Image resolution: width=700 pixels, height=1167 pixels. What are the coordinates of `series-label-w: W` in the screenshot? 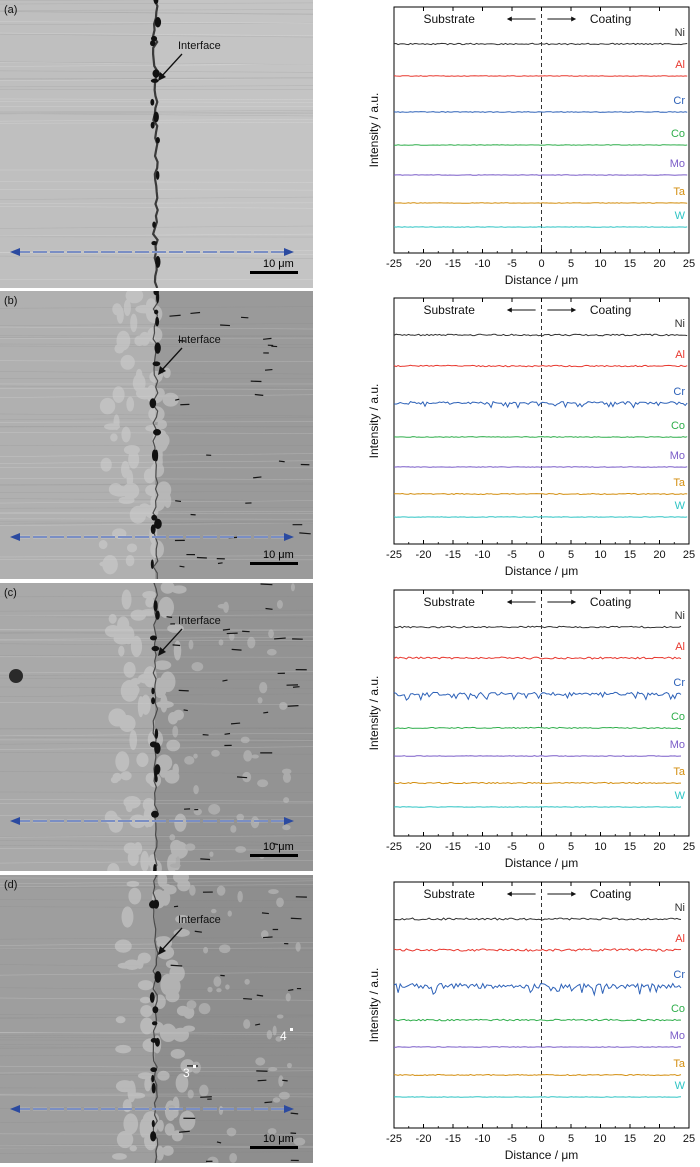 It's located at (680, 506).